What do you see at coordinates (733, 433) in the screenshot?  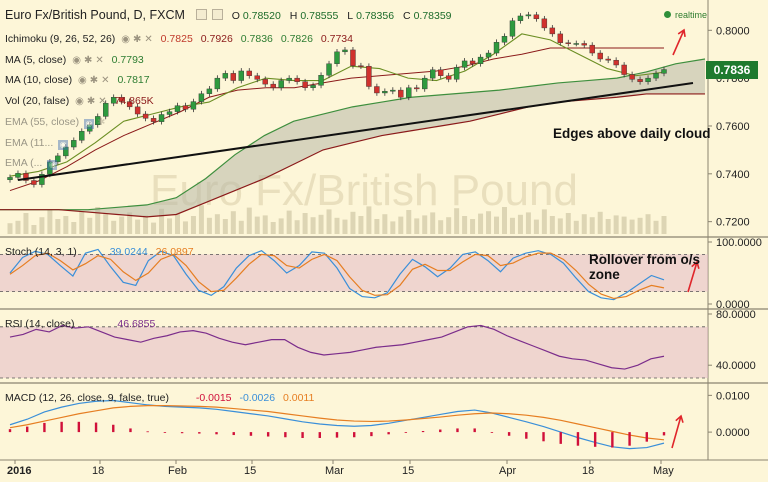 I see `macd-axis-label: 0.0000` at bounding box center [733, 433].